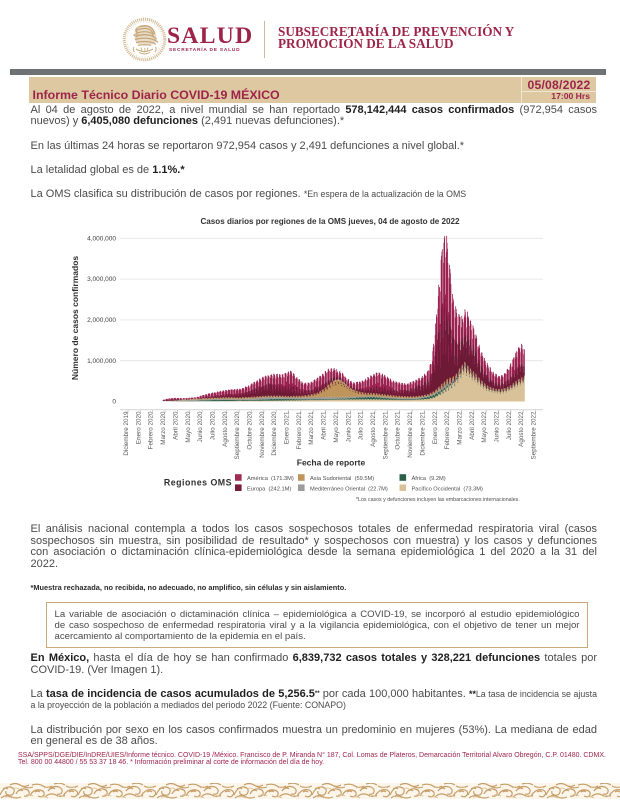 The width and height of the screenshot is (620, 803). Describe the element at coordinates (422, 433) in the screenshot. I see `svg-text: Diciembre 2021` at that location.